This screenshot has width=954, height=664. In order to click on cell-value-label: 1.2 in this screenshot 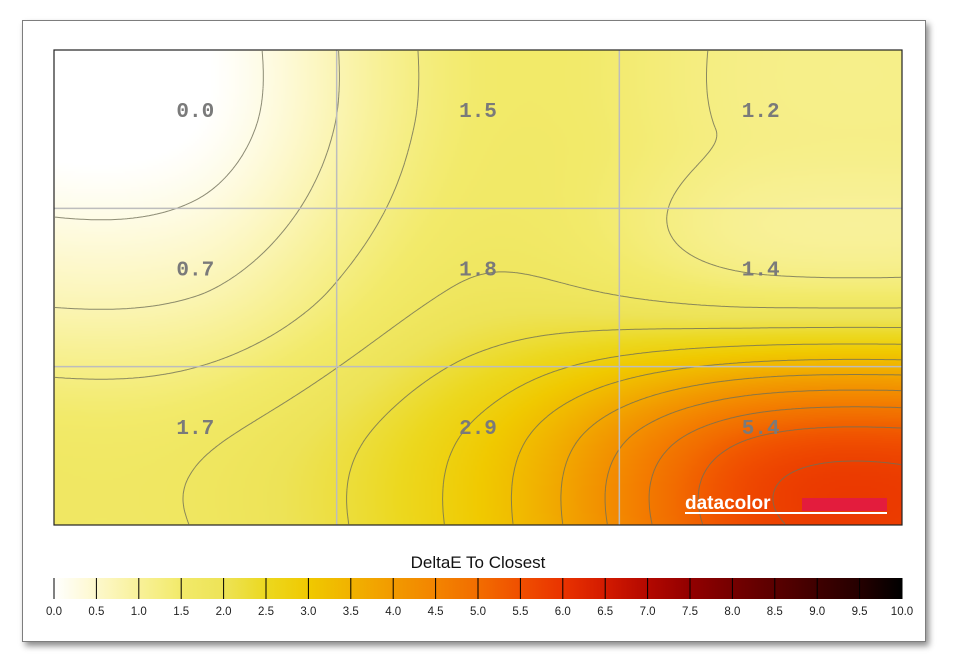, I will do `click(761, 112)`.